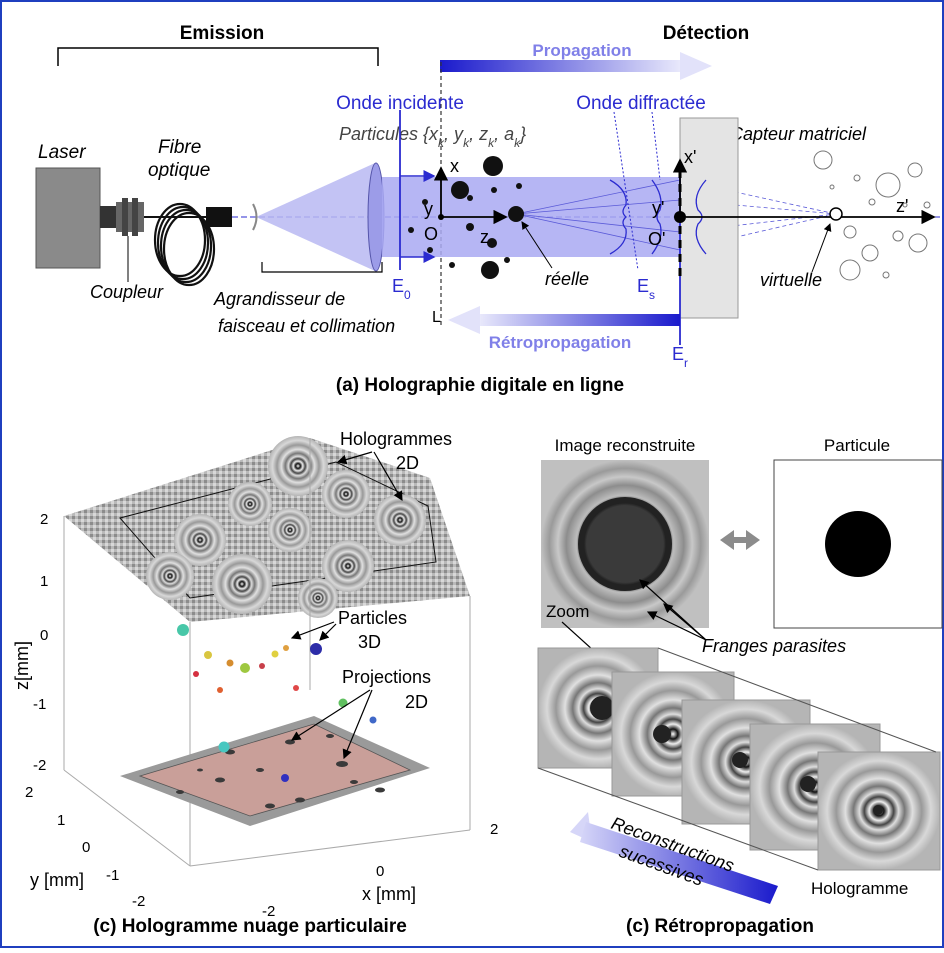 The image size is (944, 953). I want to click on onde-diffractee-label: Onde diffractée, so click(641, 103).